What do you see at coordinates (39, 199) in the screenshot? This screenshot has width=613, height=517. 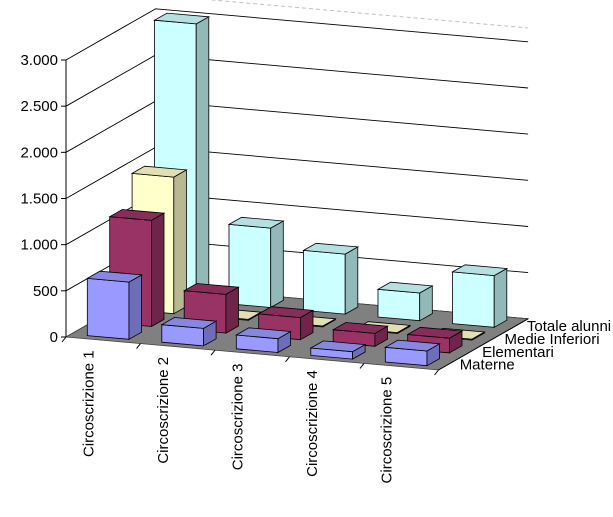 I see `y-tick-label: 1.500` at bounding box center [39, 199].